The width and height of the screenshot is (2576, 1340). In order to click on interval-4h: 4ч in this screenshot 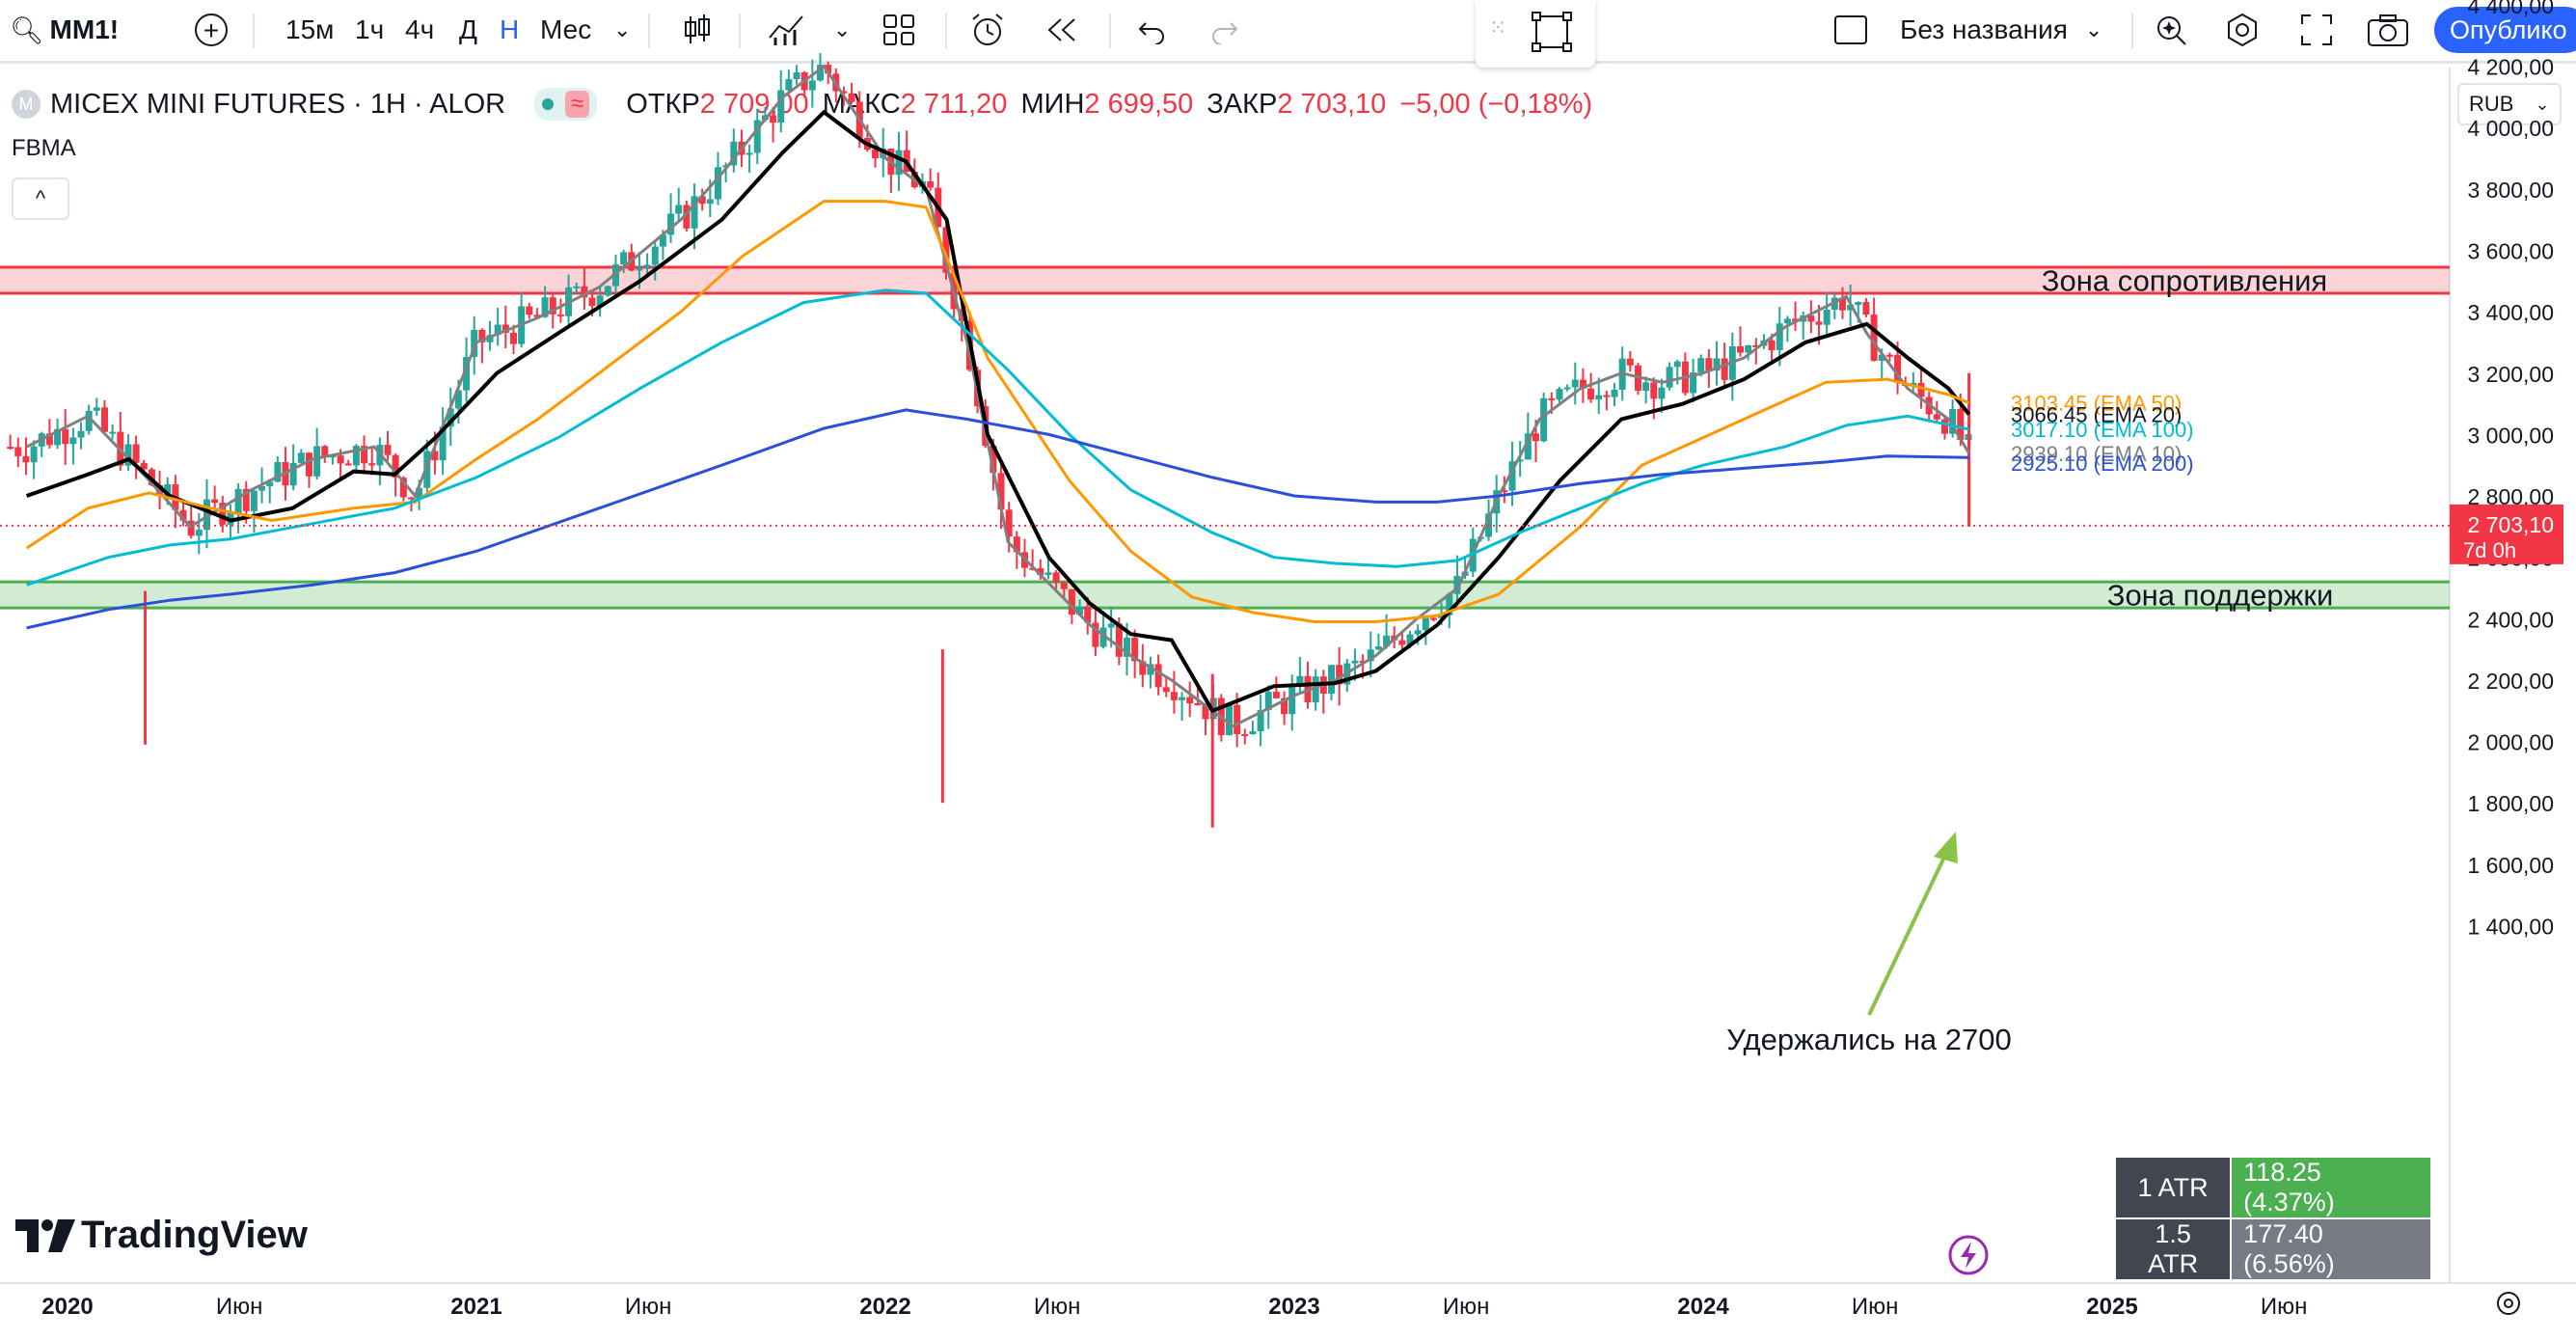, I will do `click(420, 29)`.